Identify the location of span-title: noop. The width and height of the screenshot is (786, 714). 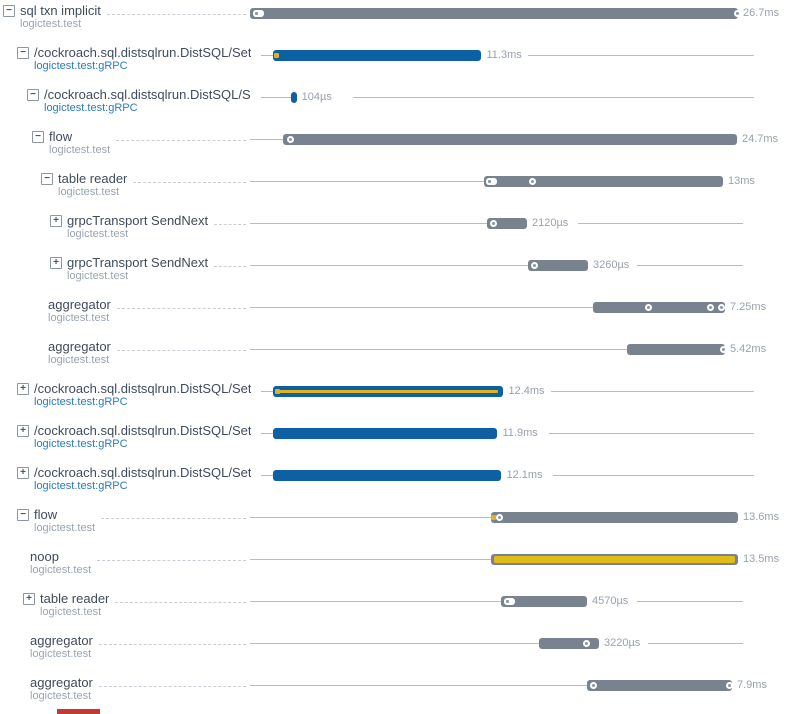
(44, 556).